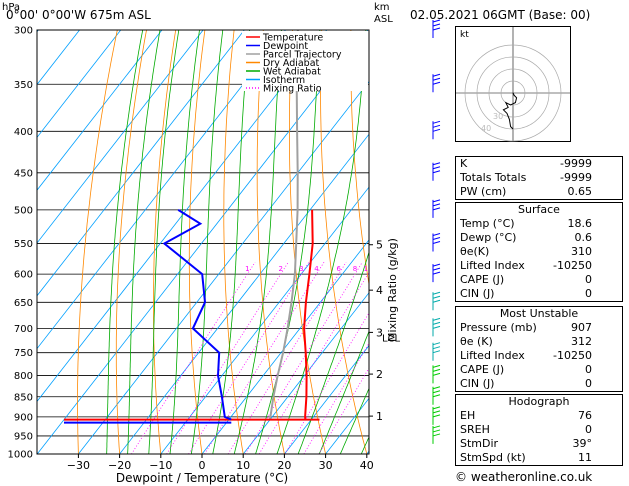  I want to click on location-title: 0°00' 0°00'W 675m ASL, so click(78, 15).